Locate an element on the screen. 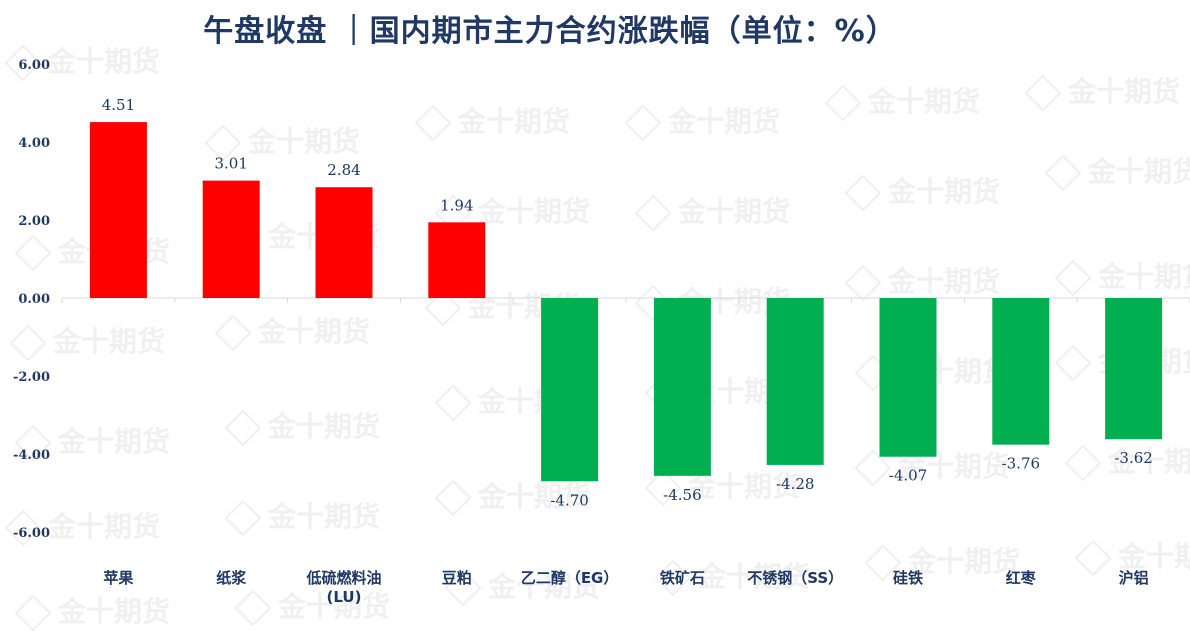  category-label: 不锈钢（SS） is located at coordinates (795, 578).